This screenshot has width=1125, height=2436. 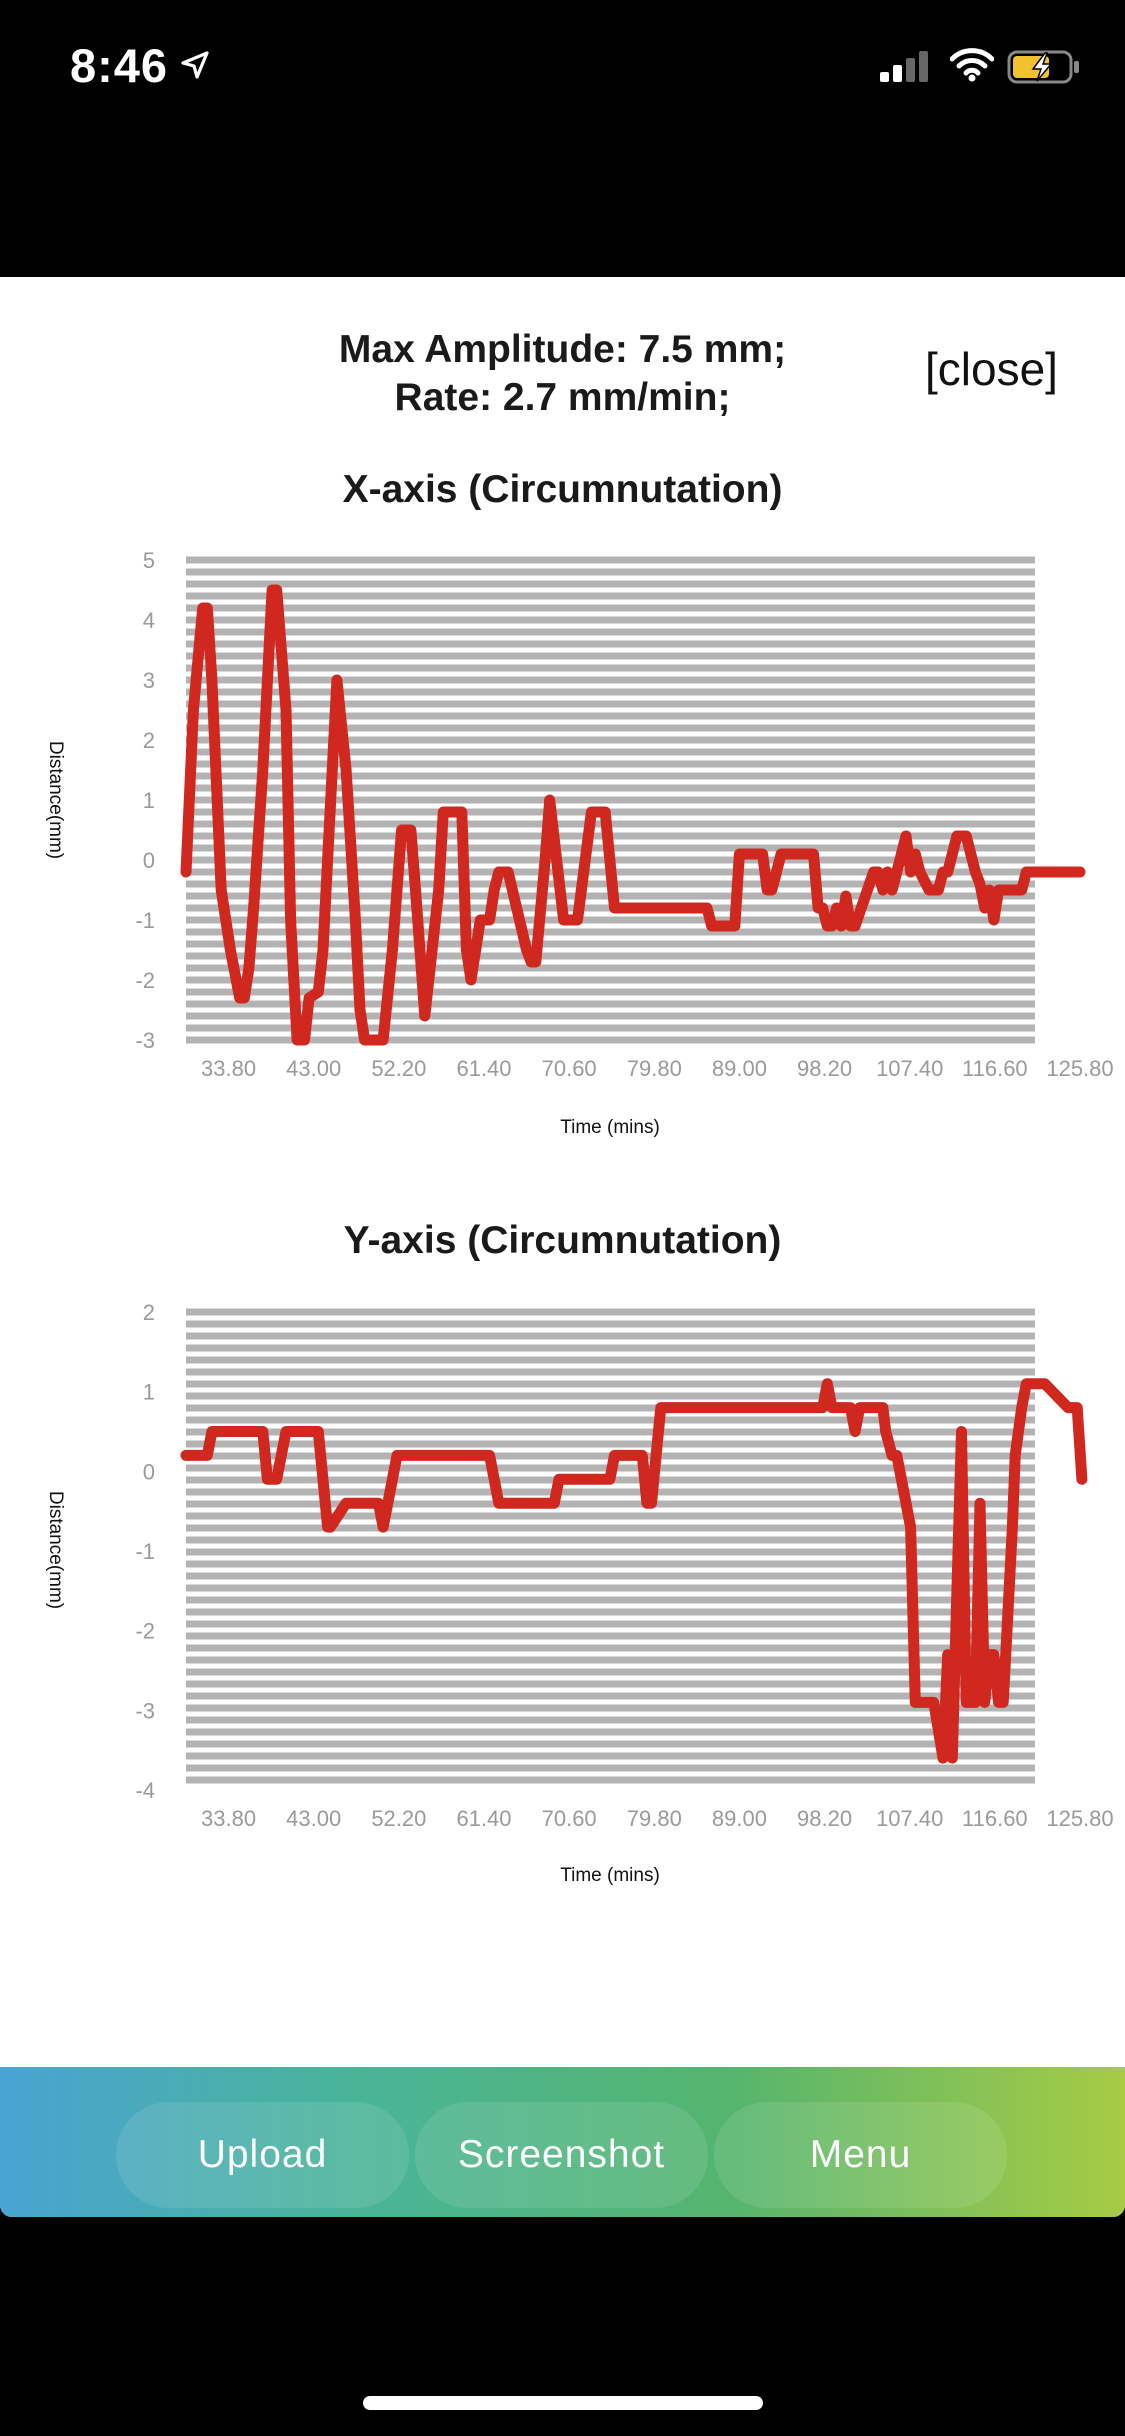 What do you see at coordinates (991, 369) in the screenshot?
I see `close-button: [close]` at bounding box center [991, 369].